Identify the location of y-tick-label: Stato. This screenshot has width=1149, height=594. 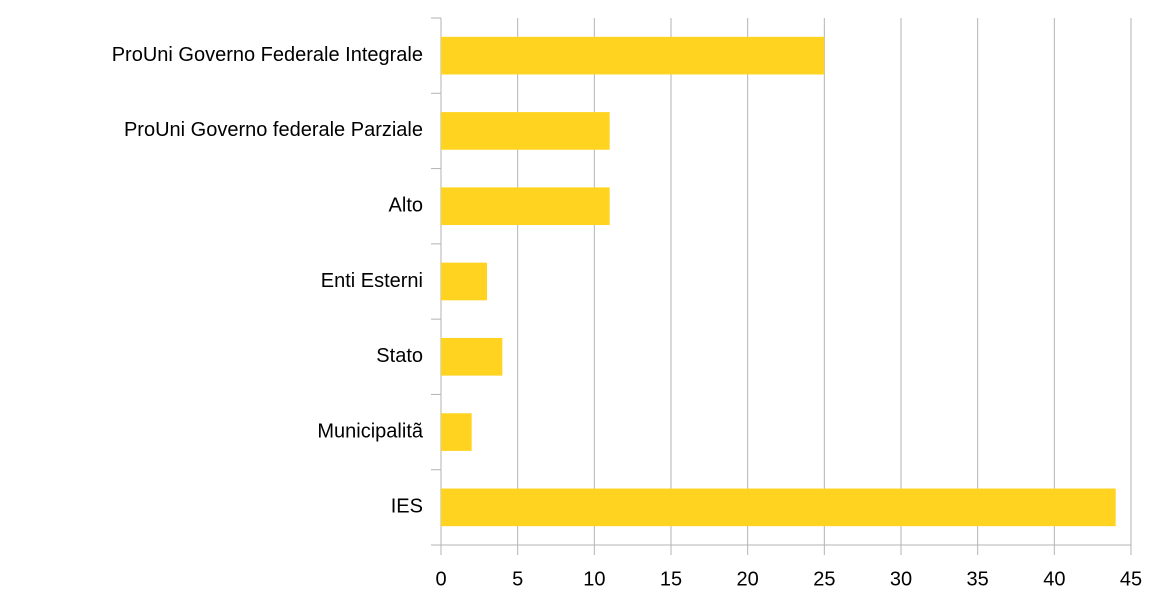
(399, 356).